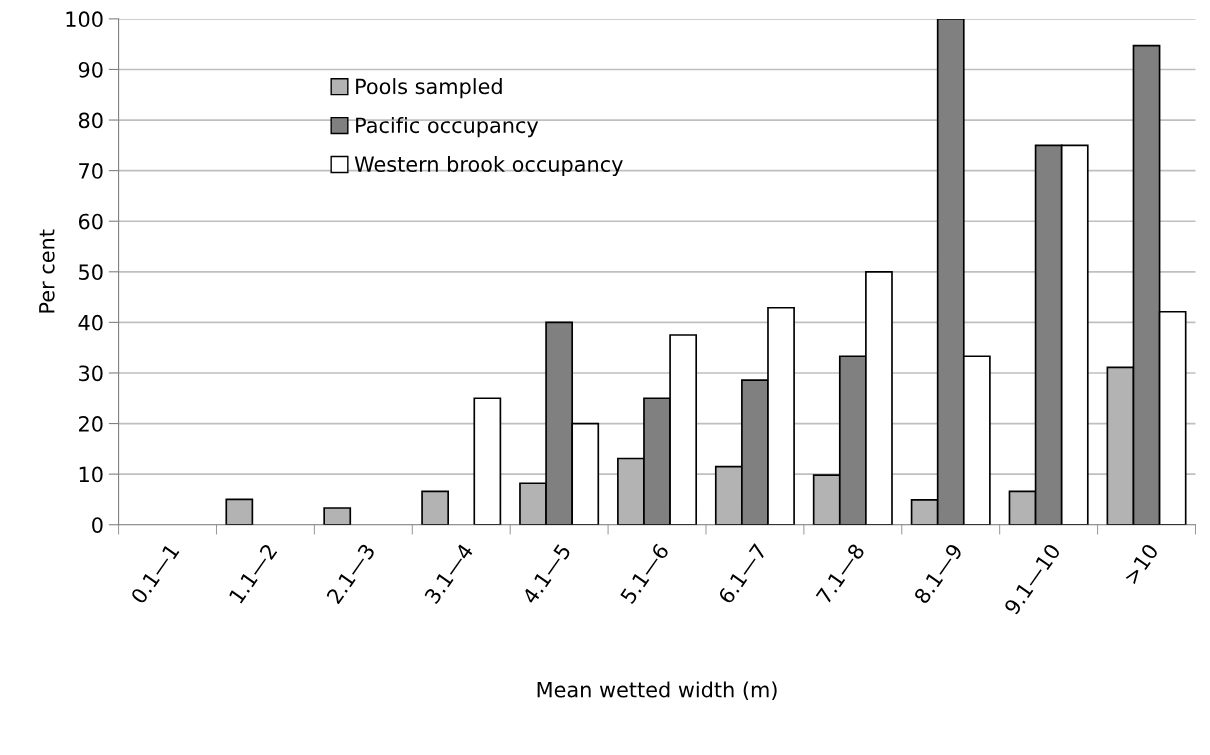  Describe the element at coordinates (91, 171) in the screenshot. I see `y-tick-label: 70` at that location.